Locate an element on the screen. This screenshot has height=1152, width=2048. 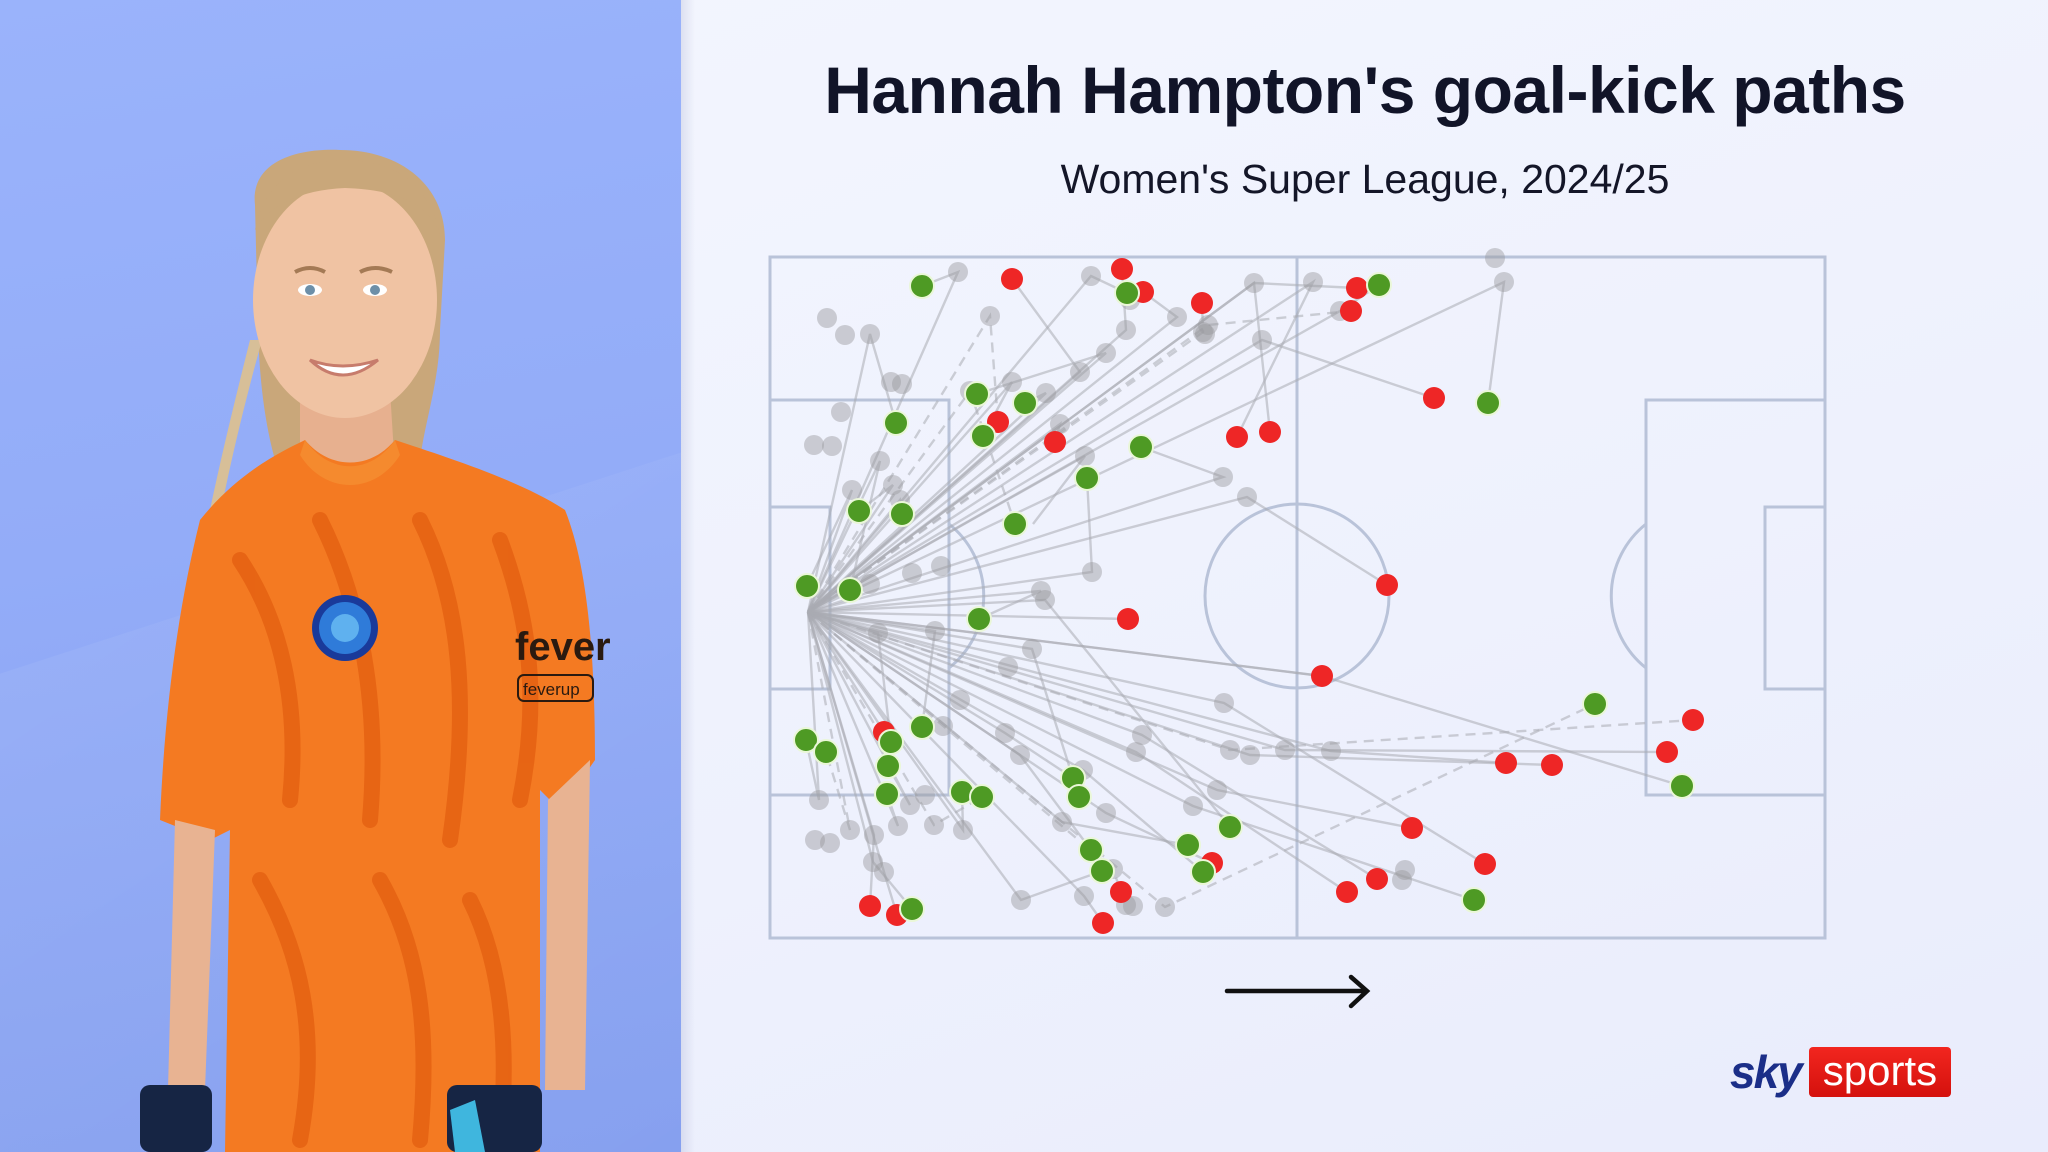
direction-arrow-icon is located at coordinates (1297, 991).